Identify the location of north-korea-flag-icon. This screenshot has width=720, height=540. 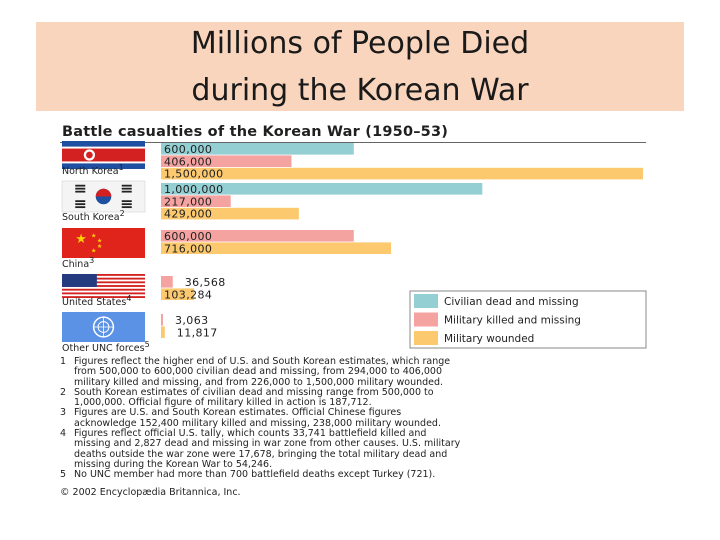
(103, 155).